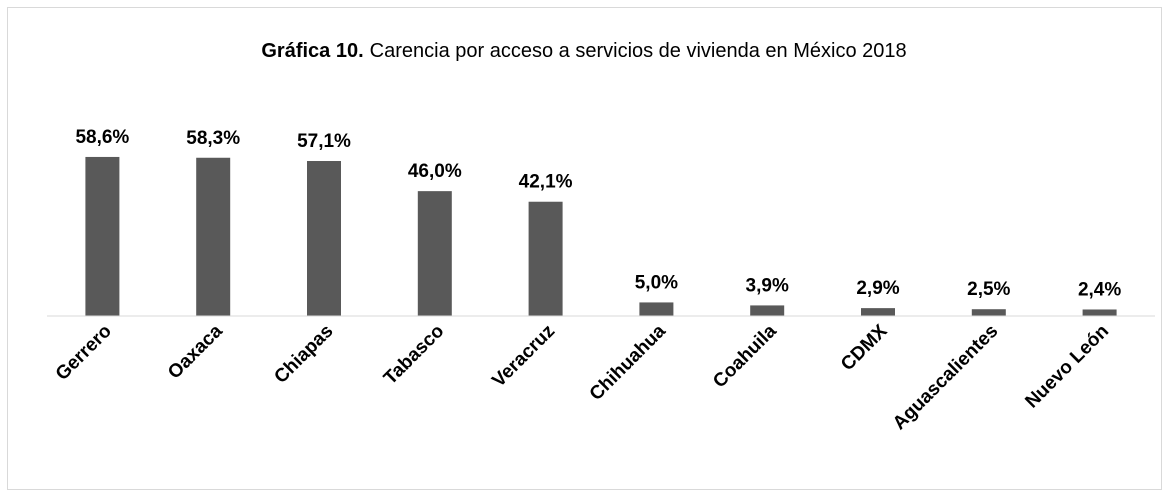  I want to click on value-label: 2,9%, so click(877, 288).